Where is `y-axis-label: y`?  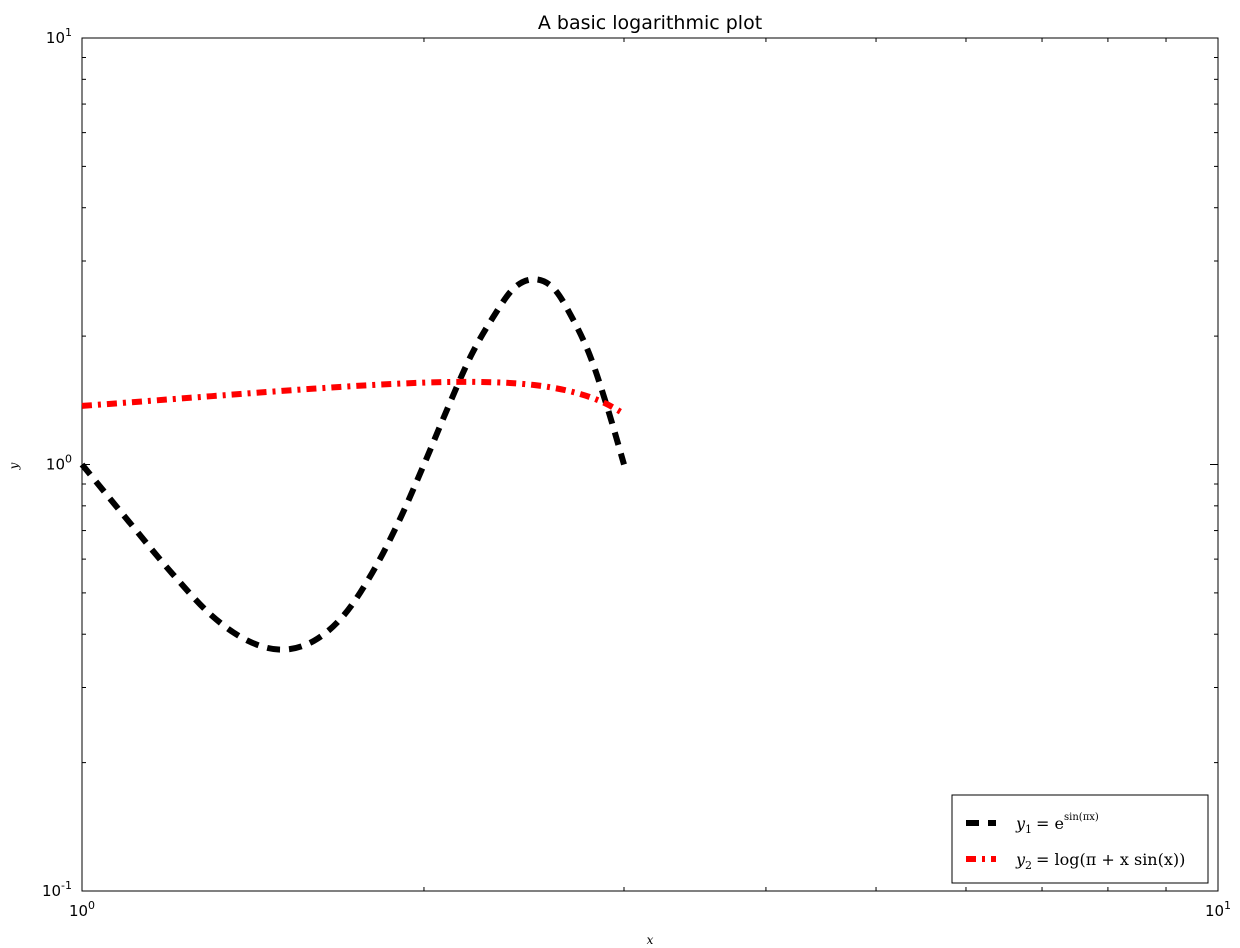 y-axis-label: y is located at coordinates (14, 466).